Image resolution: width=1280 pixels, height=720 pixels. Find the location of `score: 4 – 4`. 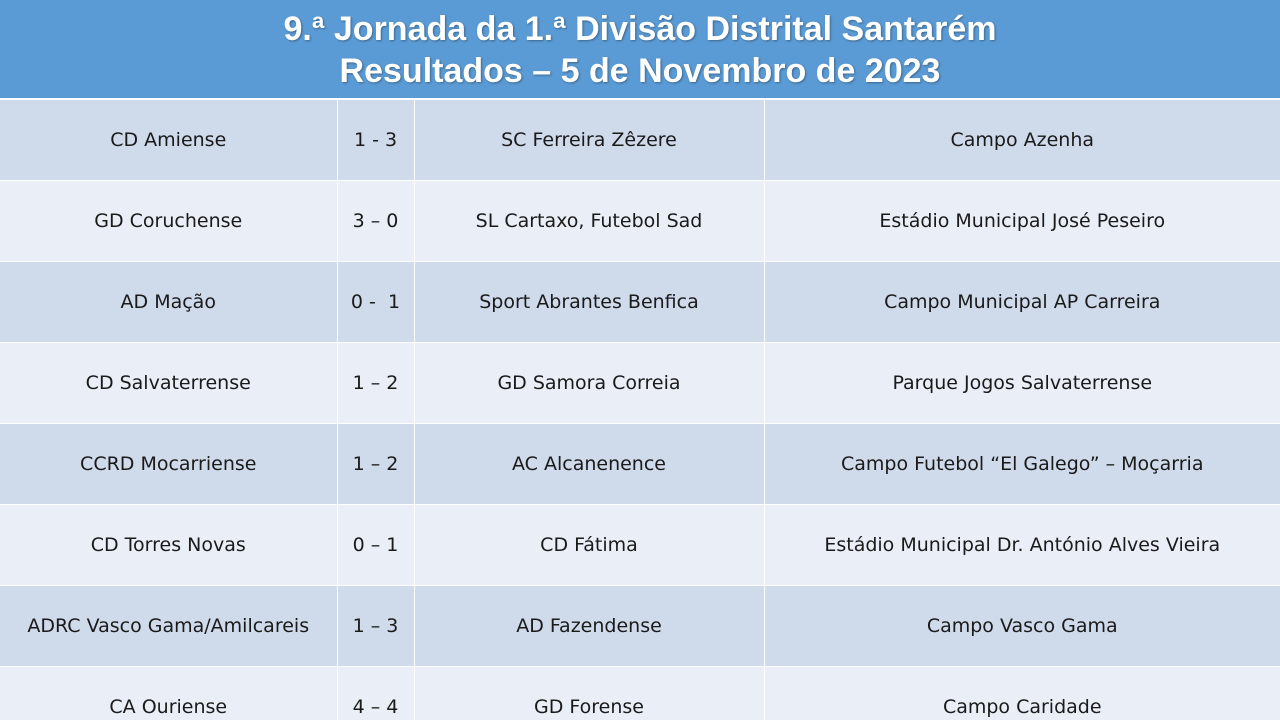

score: 4 – 4 is located at coordinates (376, 693).